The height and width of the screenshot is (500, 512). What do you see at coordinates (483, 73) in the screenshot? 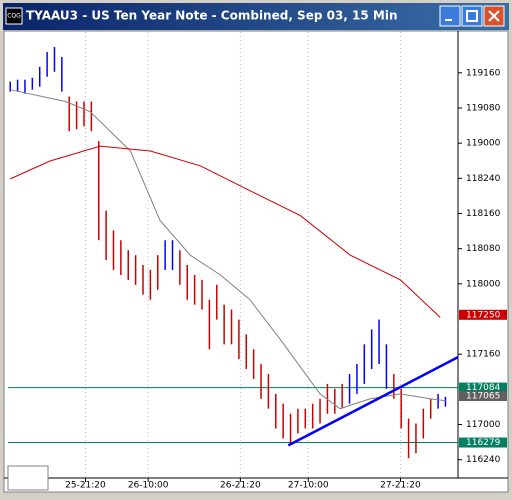
I see `y-tick-label: 119160` at bounding box center [483, 73].